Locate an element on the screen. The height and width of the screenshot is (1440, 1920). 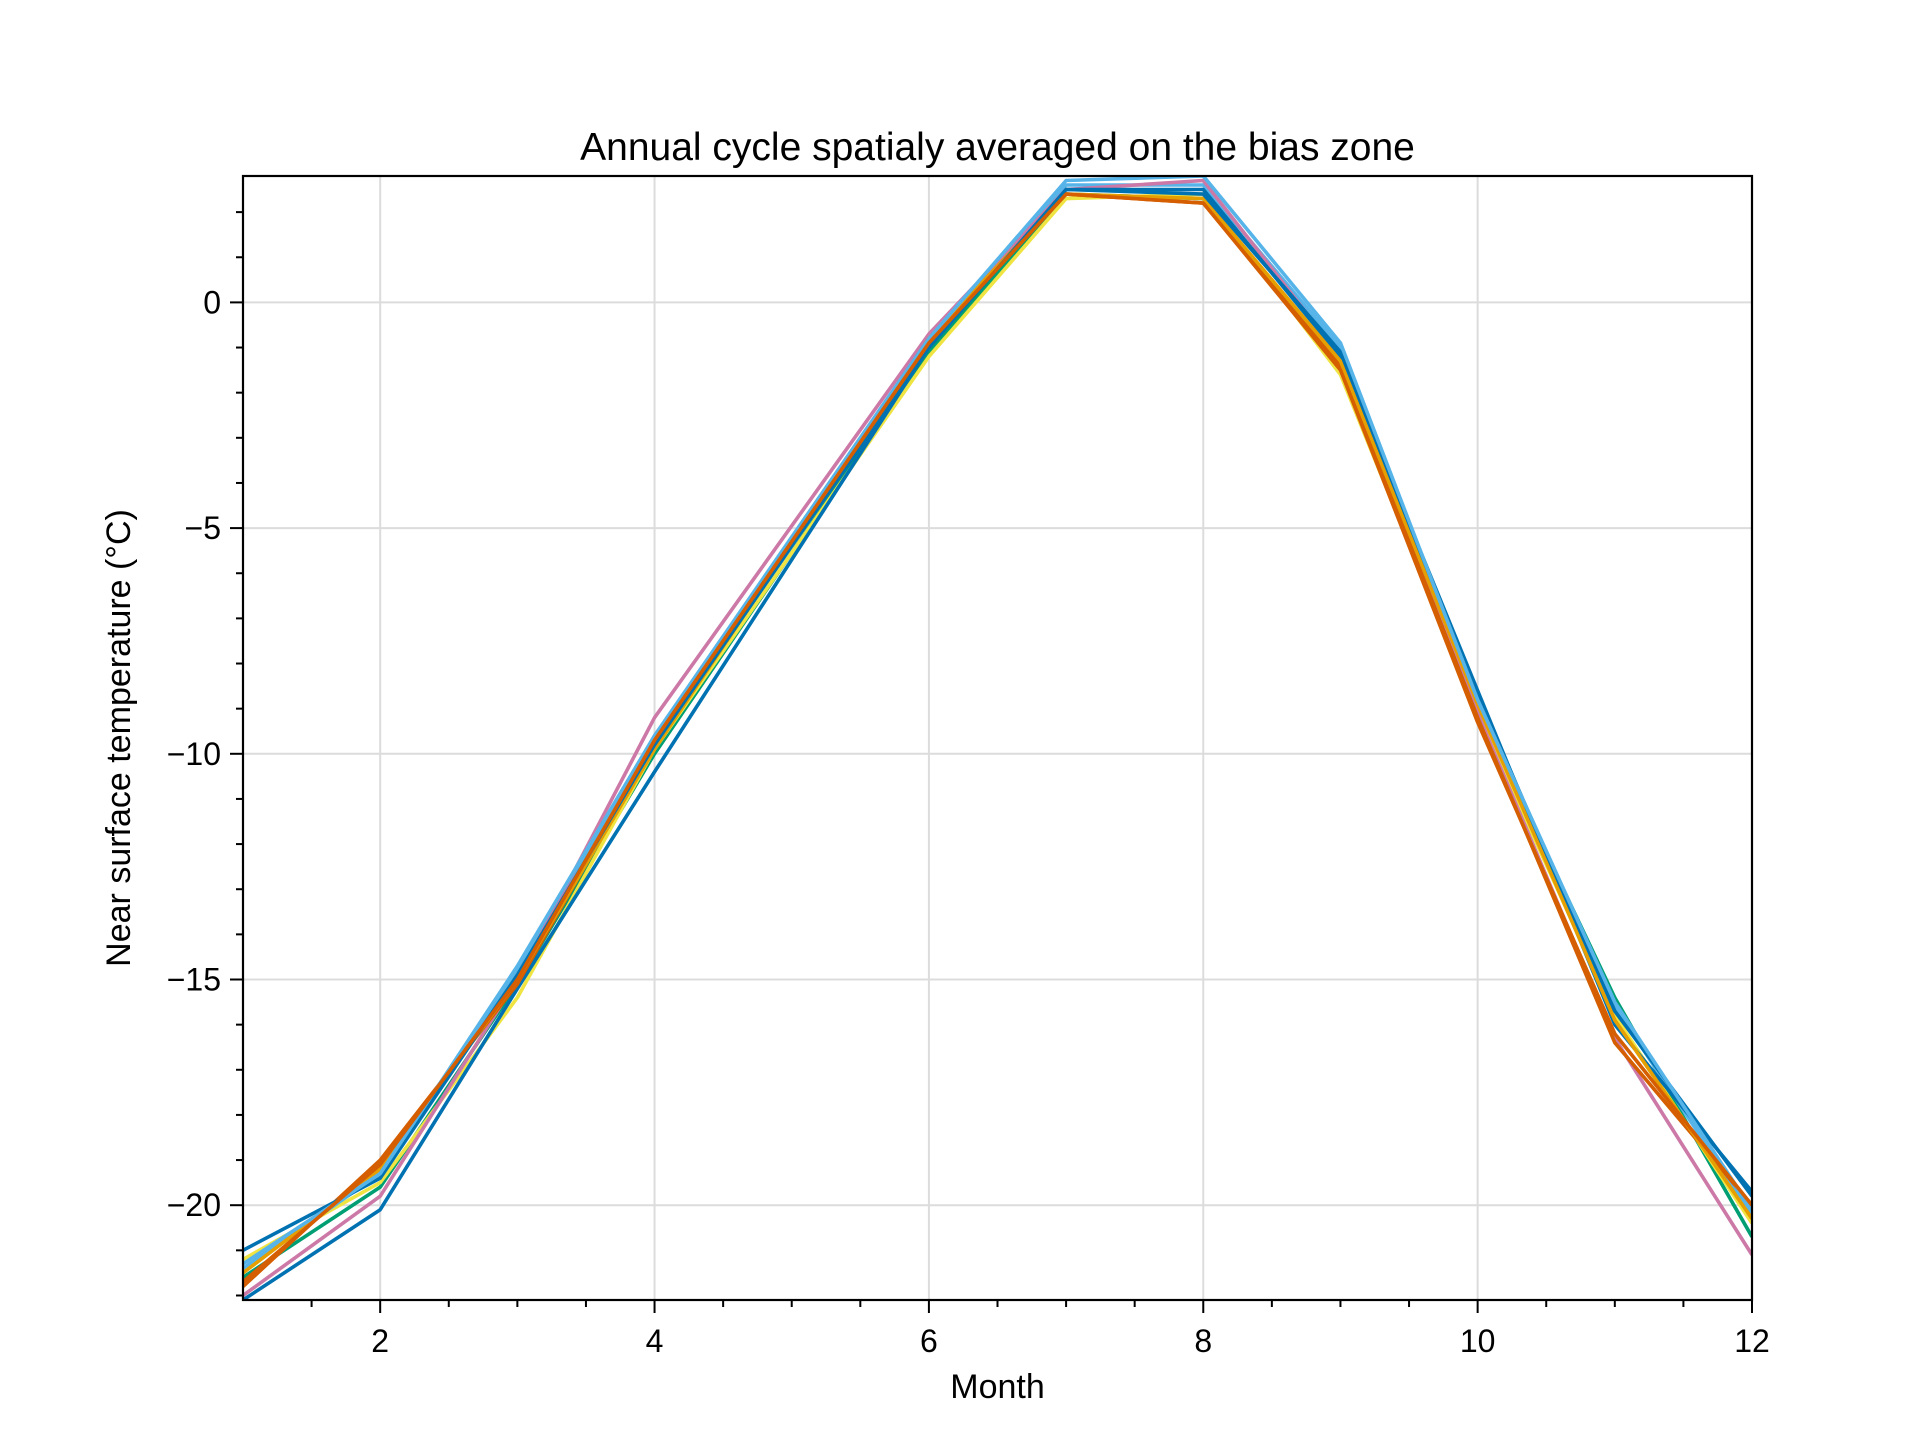
y-tick-label: −10 is located at coordinates (194, 754).